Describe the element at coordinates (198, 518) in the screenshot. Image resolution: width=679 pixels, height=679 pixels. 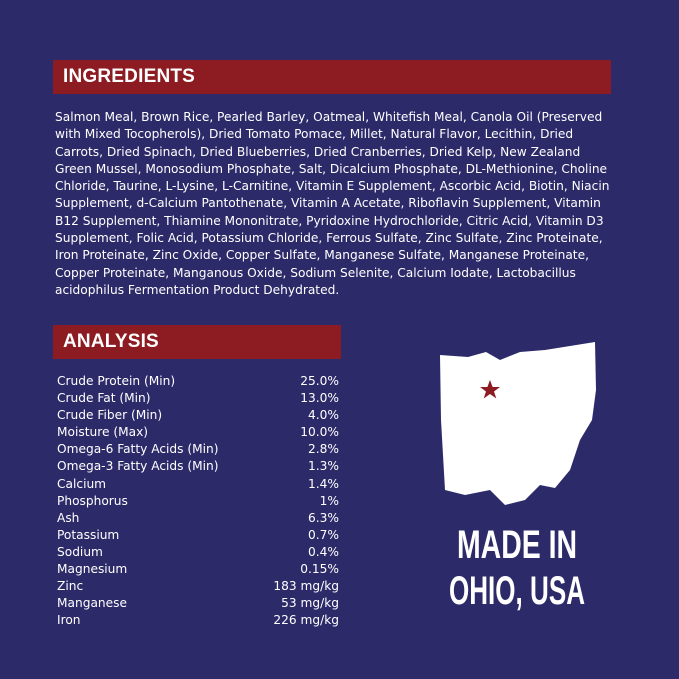
I see `analysis-row: Ash 6.3%` at that location.